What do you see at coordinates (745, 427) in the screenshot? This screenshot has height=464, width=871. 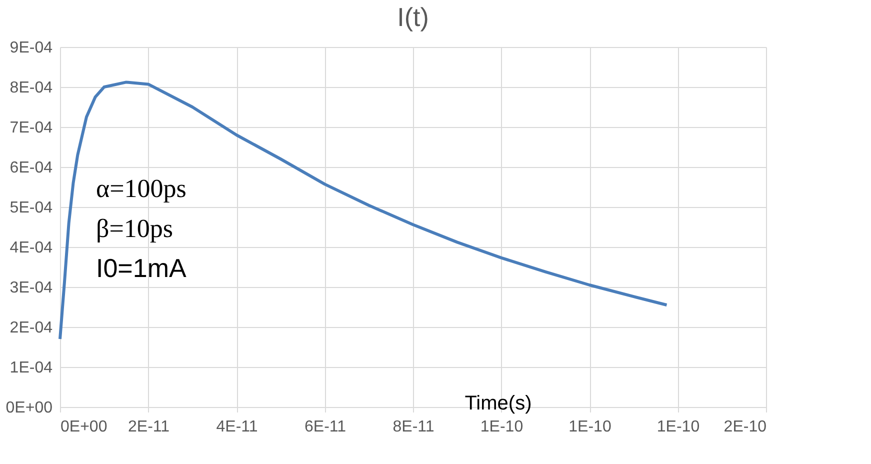 I see `x-tick-label: 2E-10` at bounding box center [745, 427].